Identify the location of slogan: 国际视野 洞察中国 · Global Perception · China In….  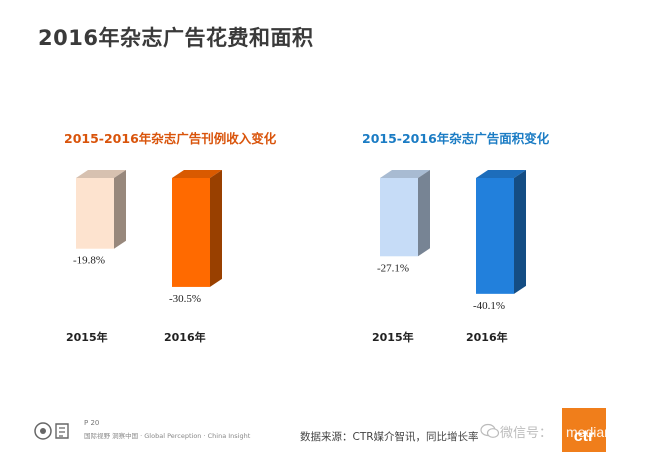
(167, 436).